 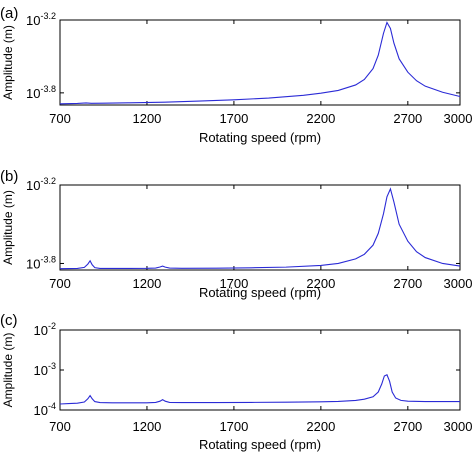 What do you see at coordinates (45, 329) in the screenshot?
I see `y-tick-label: 10⁻²` at bounding box center [45, 329].